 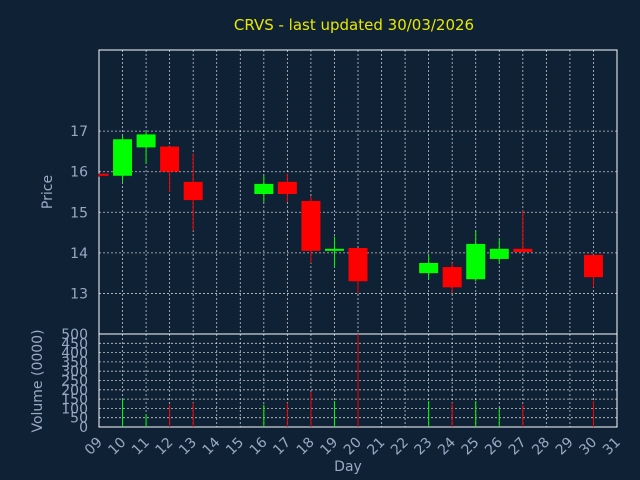 What do you see at coordinates (212, 446) in the screenshot?
I see `x-tick-label: 14` at bounding box center [212, 446].